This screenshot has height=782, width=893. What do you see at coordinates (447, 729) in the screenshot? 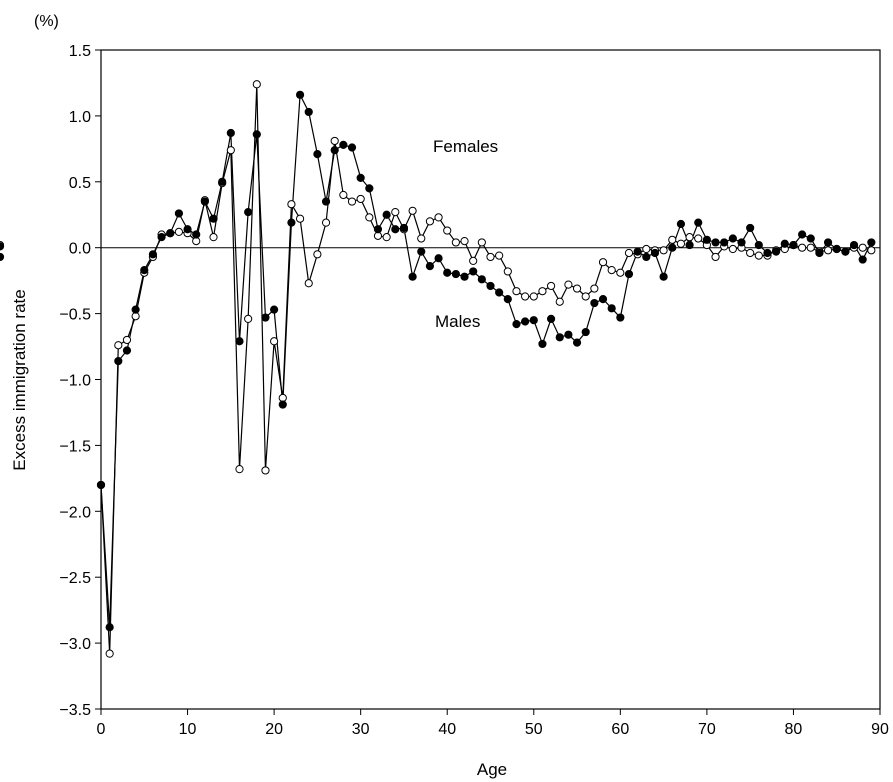
I see `x-tick-label: 40` at bounding box center [447, 729].